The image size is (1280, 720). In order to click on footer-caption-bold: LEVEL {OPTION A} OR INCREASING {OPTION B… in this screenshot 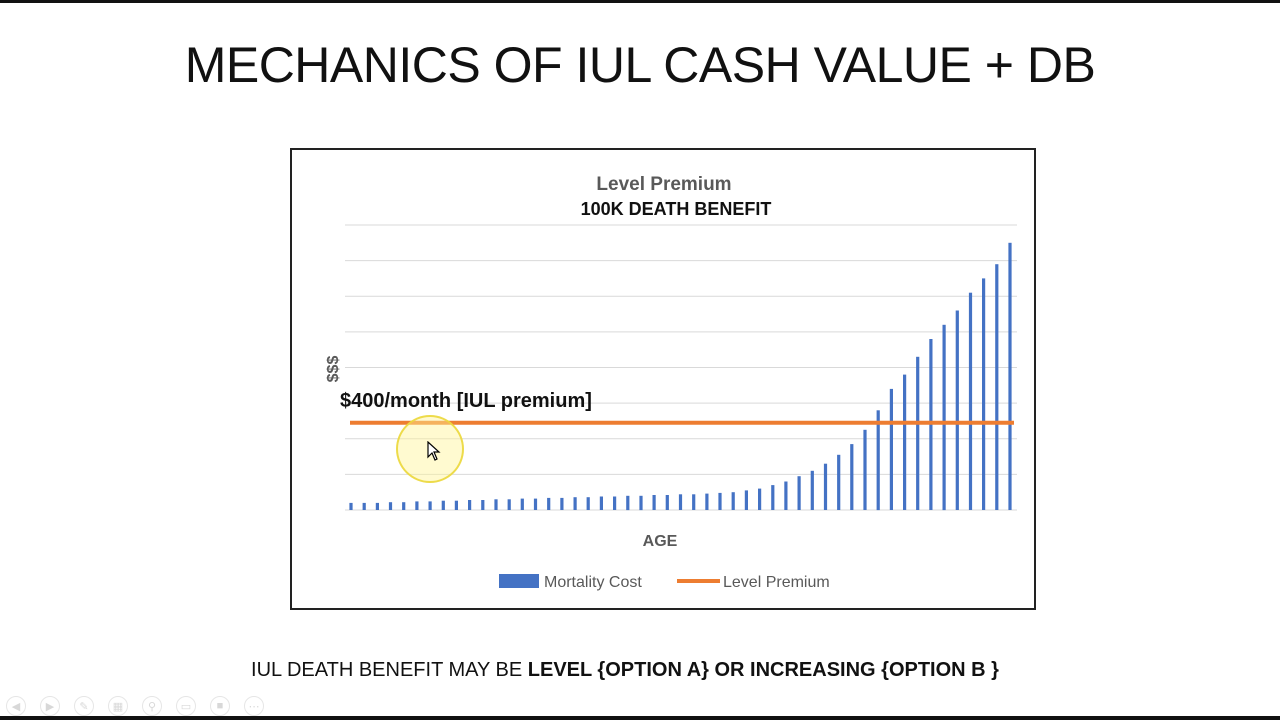, I will do `click(763, 670)`.